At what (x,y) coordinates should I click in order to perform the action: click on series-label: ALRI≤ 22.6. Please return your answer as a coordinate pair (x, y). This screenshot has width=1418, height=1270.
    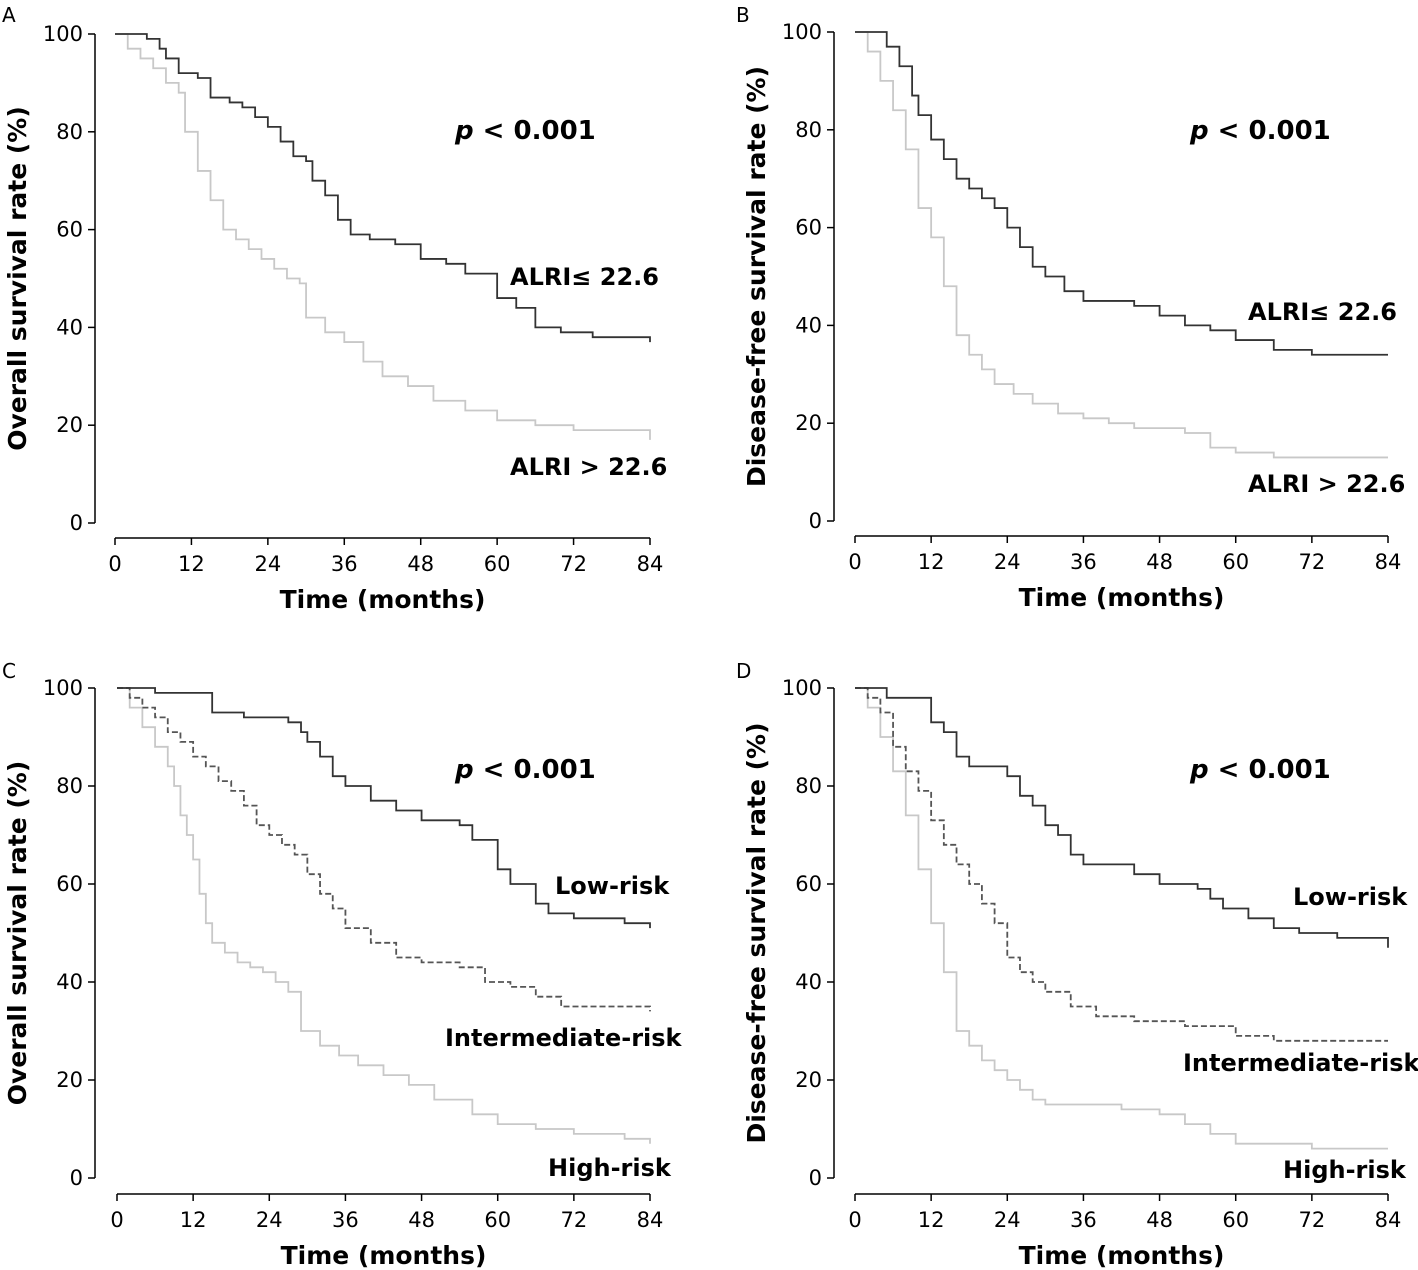
    Looking at the image, I should click on (1322, 312).